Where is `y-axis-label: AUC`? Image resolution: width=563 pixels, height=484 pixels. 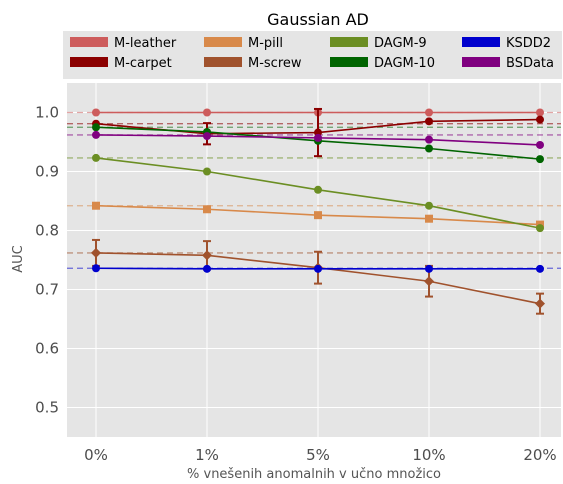 y-axis-label: AUC is located at coordinates (18, 259).